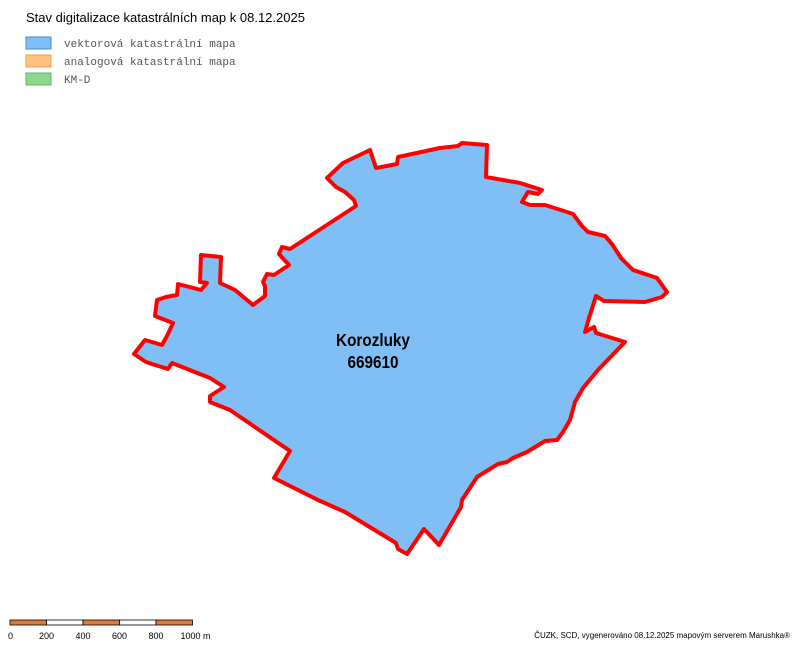 The height and width of the screenshot is (650, 800). Describe the element at coordinates (82, 636) in the screenshot. I see `scale-label: 400` at that location.